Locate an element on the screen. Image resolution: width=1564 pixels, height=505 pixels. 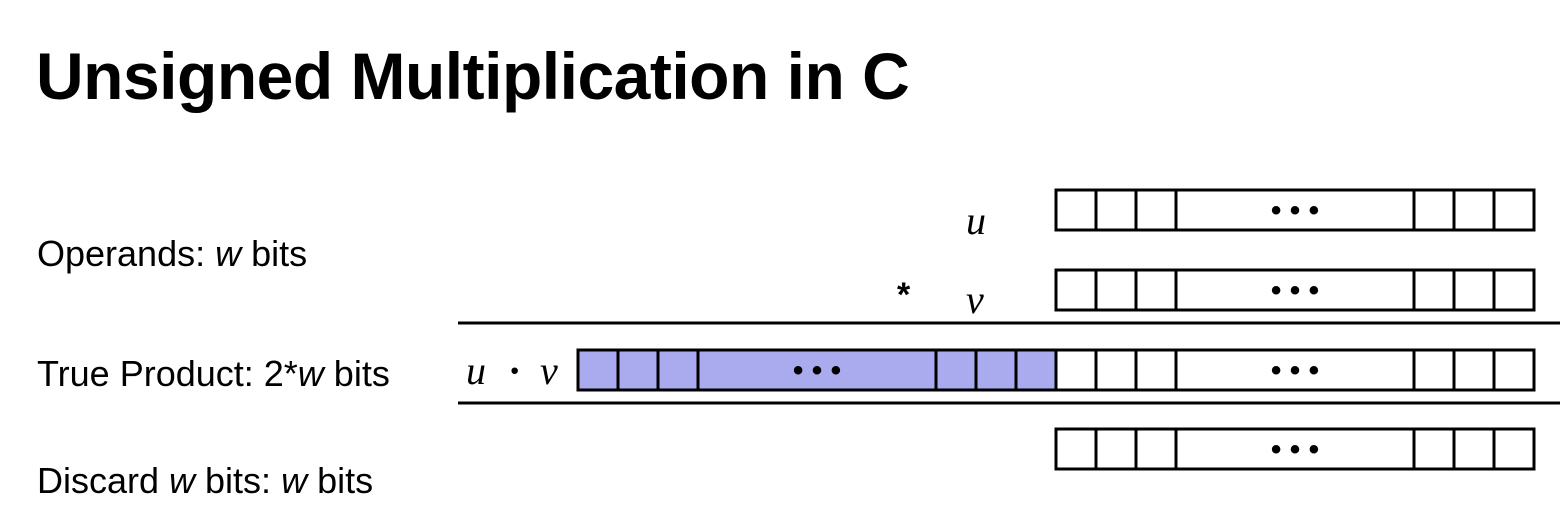
register-v: • • • is located at coordinates (1295, 290).